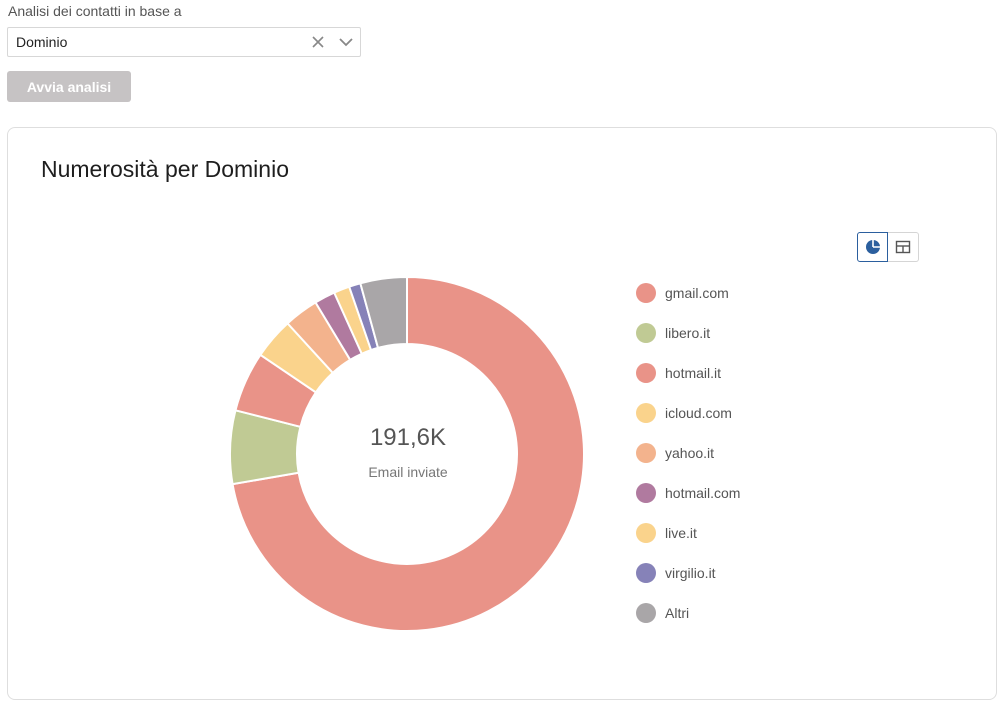 The height and width of the screenshot is (705, 1002). What do you see at coordinates (165, 169) in the screenshot?
I see `chart-title: Numerosità per Dominio` at bounding box center [165, 169].